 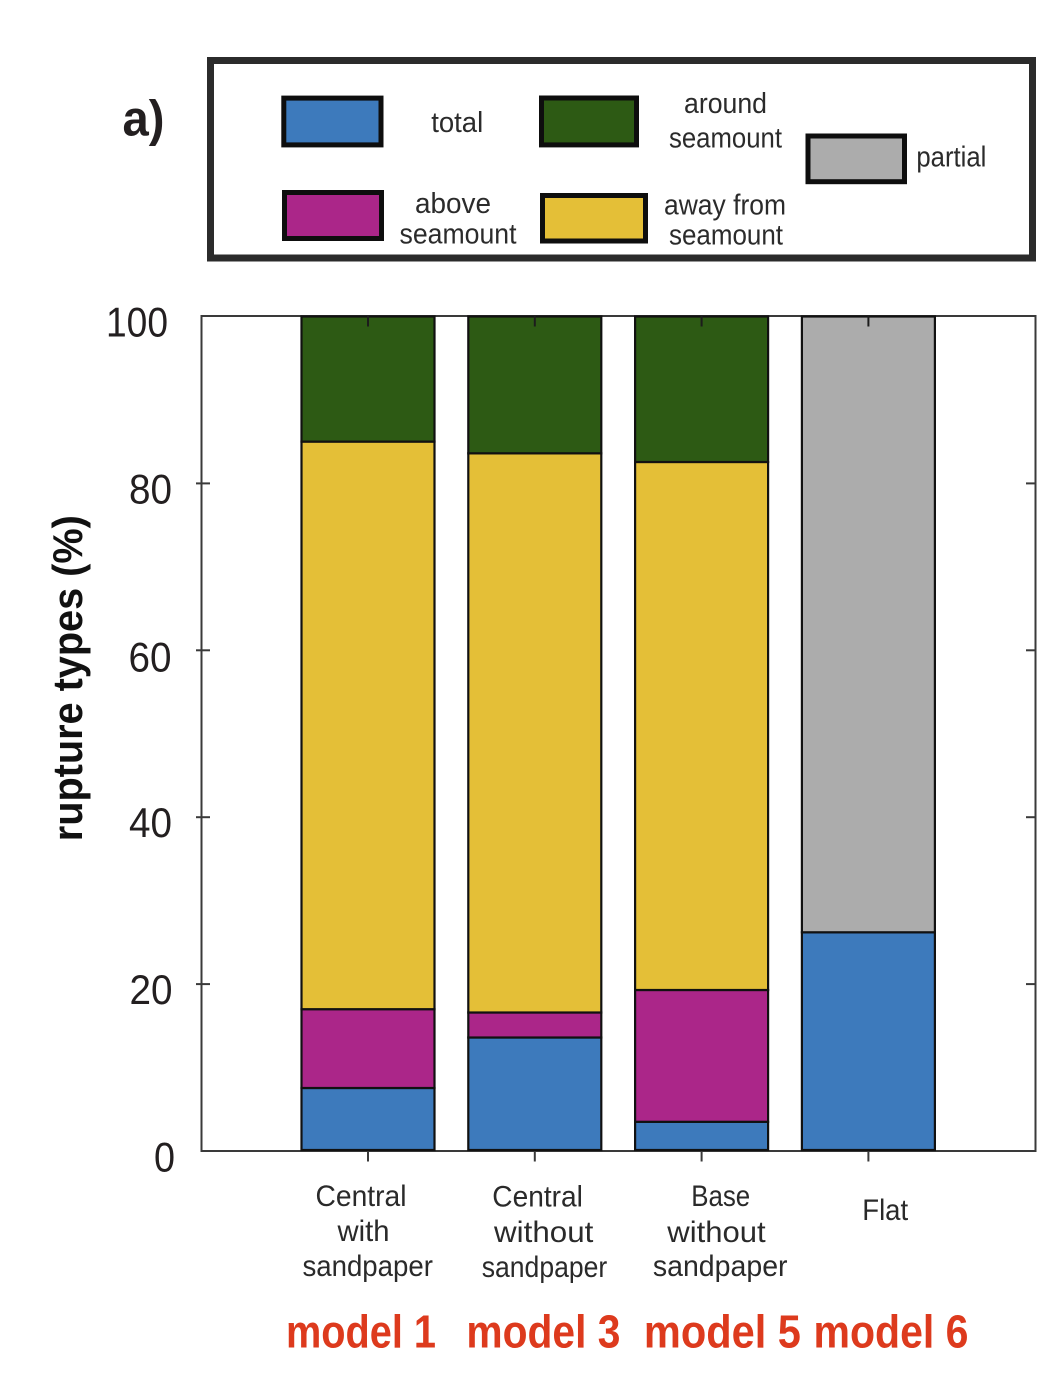 What do you see at coordinates (725, 206) in the screenshot?
I see `svg-text: away from` at bounding box center [725, 206].